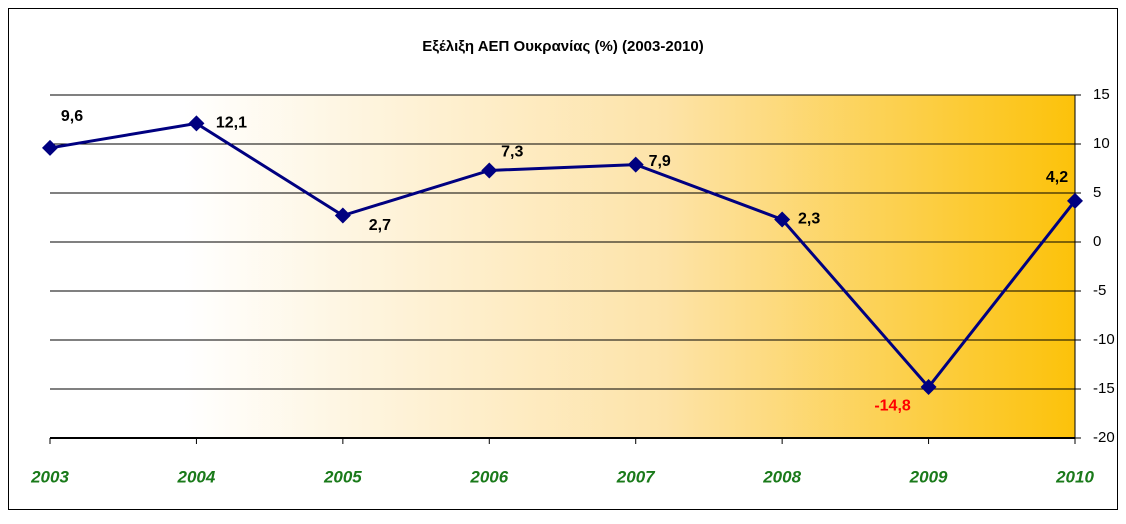 Image resolution: width=1126 pixels, height=524 pixels. Describe the element at coordinates (1097, 192) in the screenshot. I see `y-tick-label: 5` at that location.